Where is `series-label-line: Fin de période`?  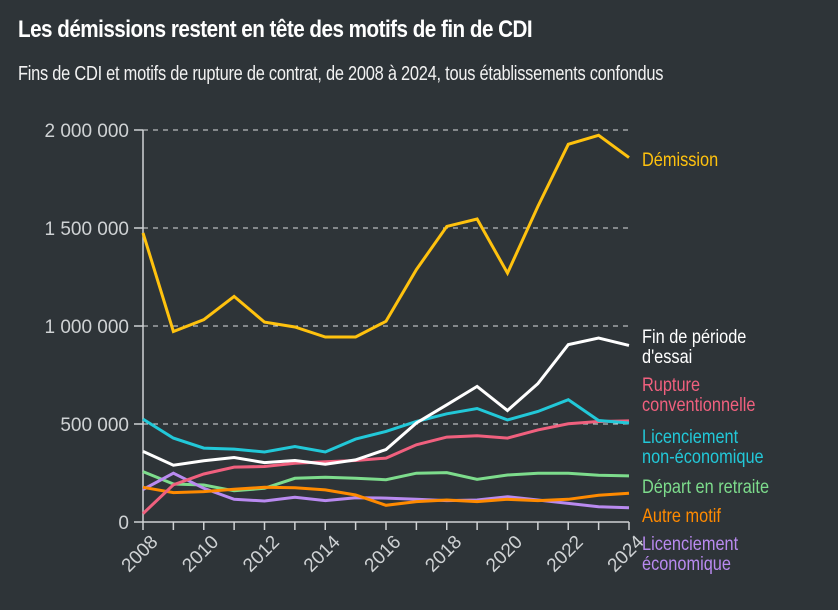
series-label-line: Fin de période is located at coordinates (694, 336).